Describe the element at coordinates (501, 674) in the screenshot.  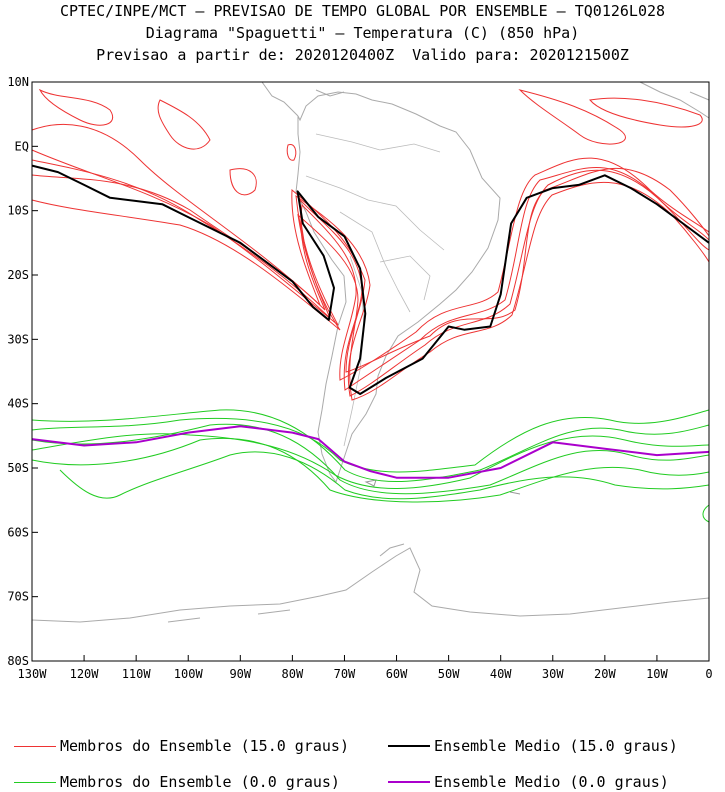
I see `x-tick-label: 40W` at that location.